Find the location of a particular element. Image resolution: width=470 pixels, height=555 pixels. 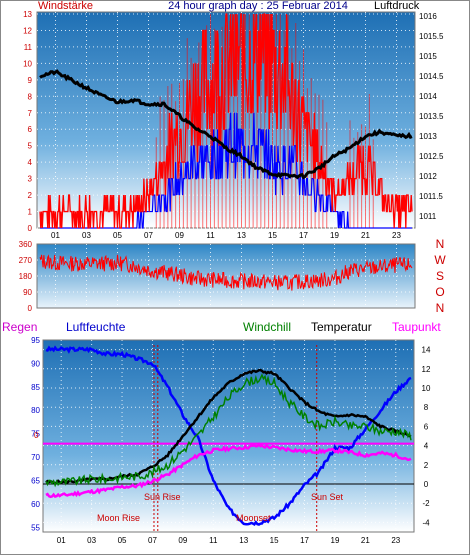

graph-title: 24 hour graph day : 25 Februar 2014 is located at coordinates (258, 6).